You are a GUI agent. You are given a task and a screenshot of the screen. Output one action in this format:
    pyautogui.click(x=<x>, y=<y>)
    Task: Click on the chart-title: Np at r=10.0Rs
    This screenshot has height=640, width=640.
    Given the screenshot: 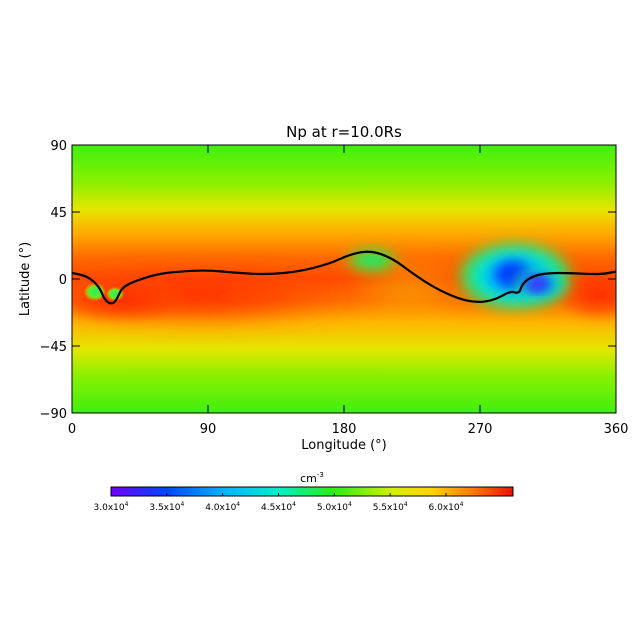 What is the action you would take?
    pyautogui.click(x=344, y=132)
    